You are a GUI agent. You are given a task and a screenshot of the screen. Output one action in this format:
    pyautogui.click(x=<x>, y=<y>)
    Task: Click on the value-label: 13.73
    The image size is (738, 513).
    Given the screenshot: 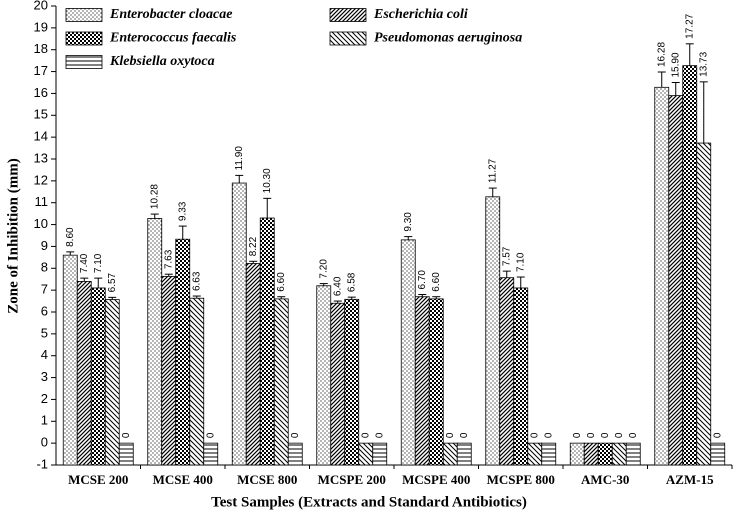 What is the action you would take?
    pyautogui.click(x=703, y=63)
    